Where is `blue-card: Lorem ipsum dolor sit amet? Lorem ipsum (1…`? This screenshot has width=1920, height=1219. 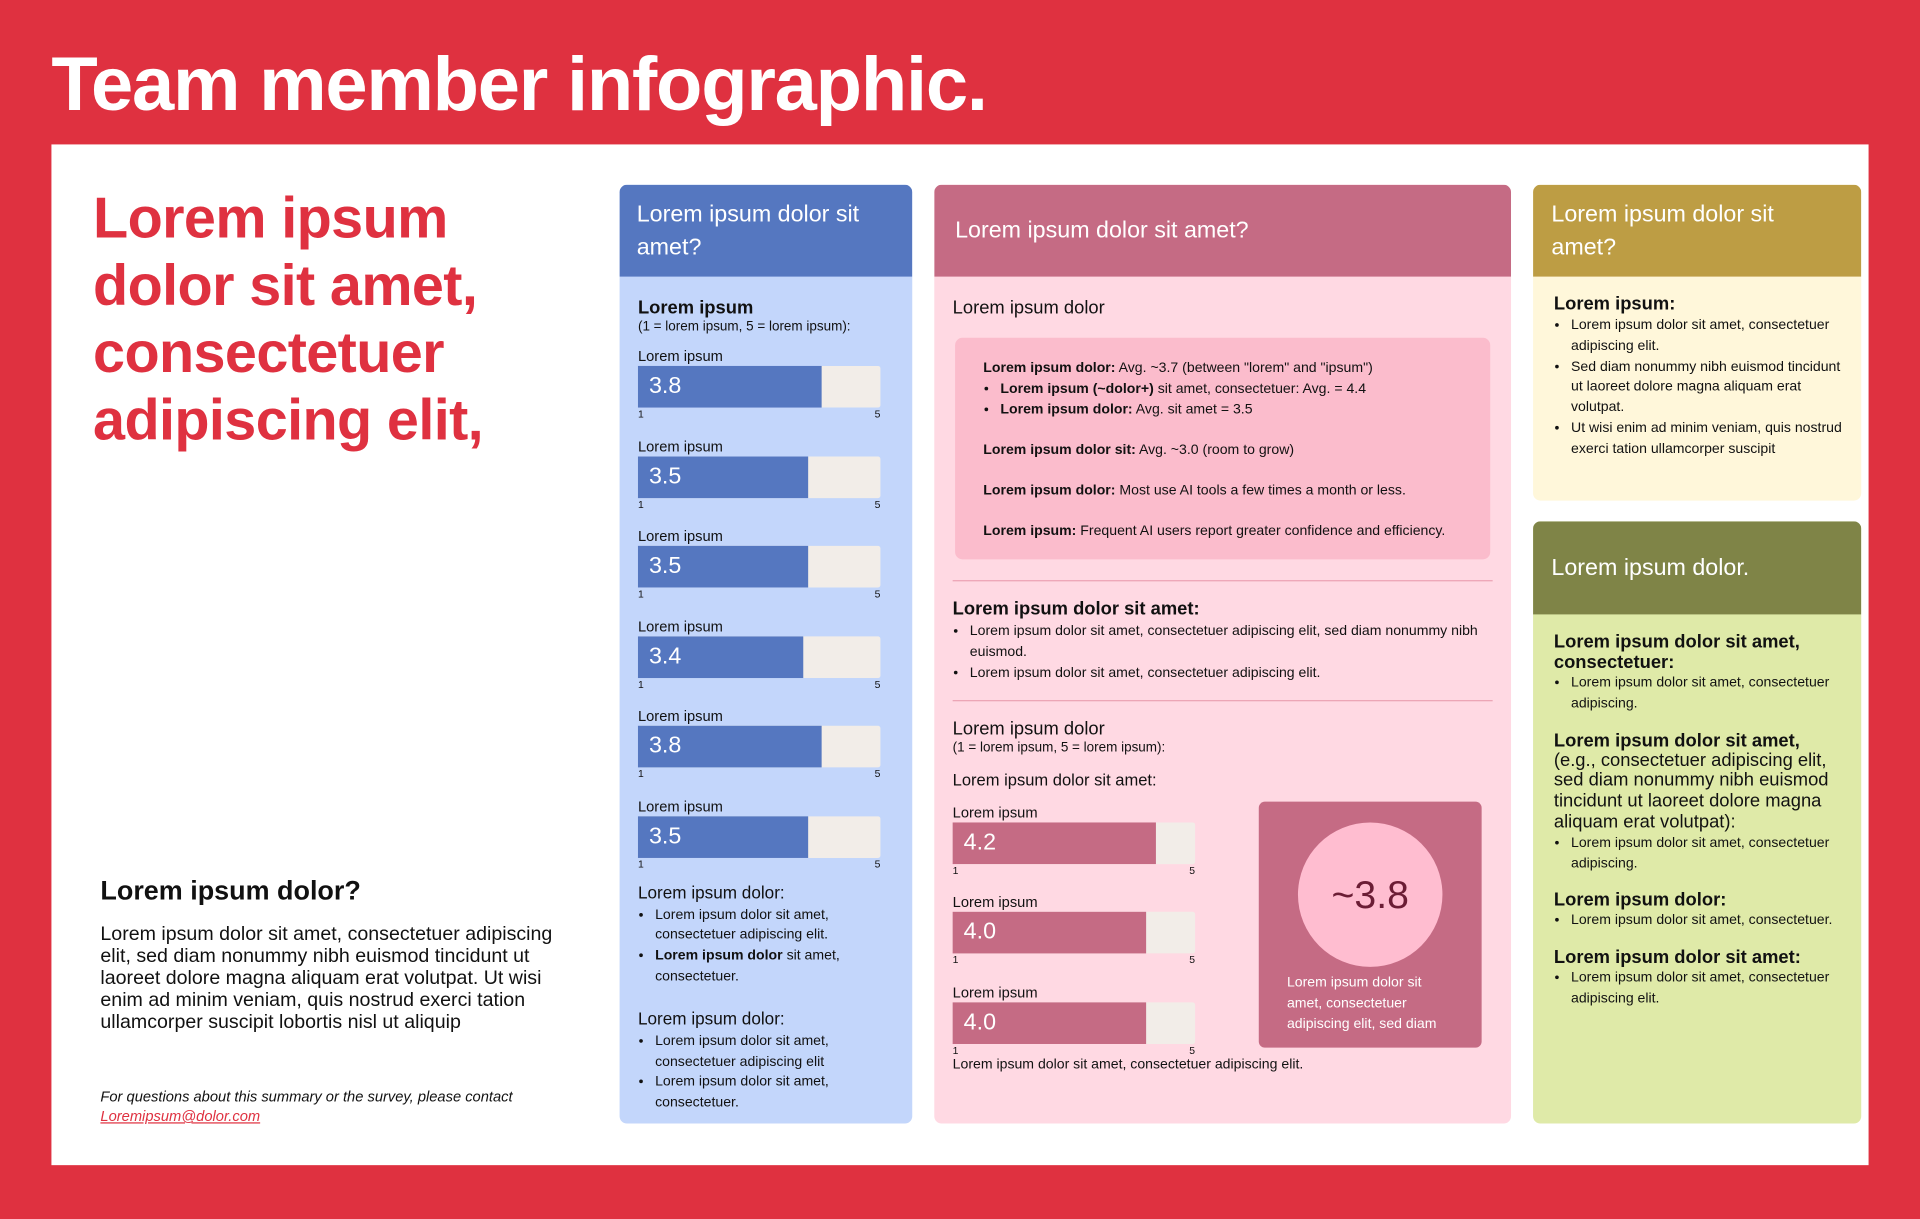
blue-card: Lorem ipsum dolor sit amet? Lorem ipsum (1… is located at coordinates (766, 654).